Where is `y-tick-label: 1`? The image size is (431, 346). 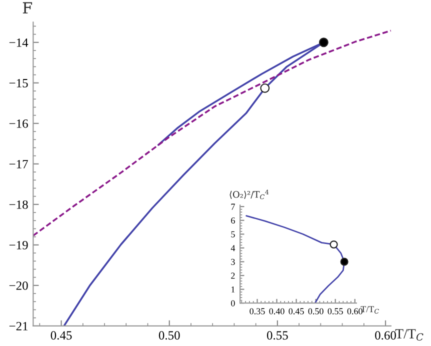
y-tick-label: 1 is located at coordinates (233, 289).